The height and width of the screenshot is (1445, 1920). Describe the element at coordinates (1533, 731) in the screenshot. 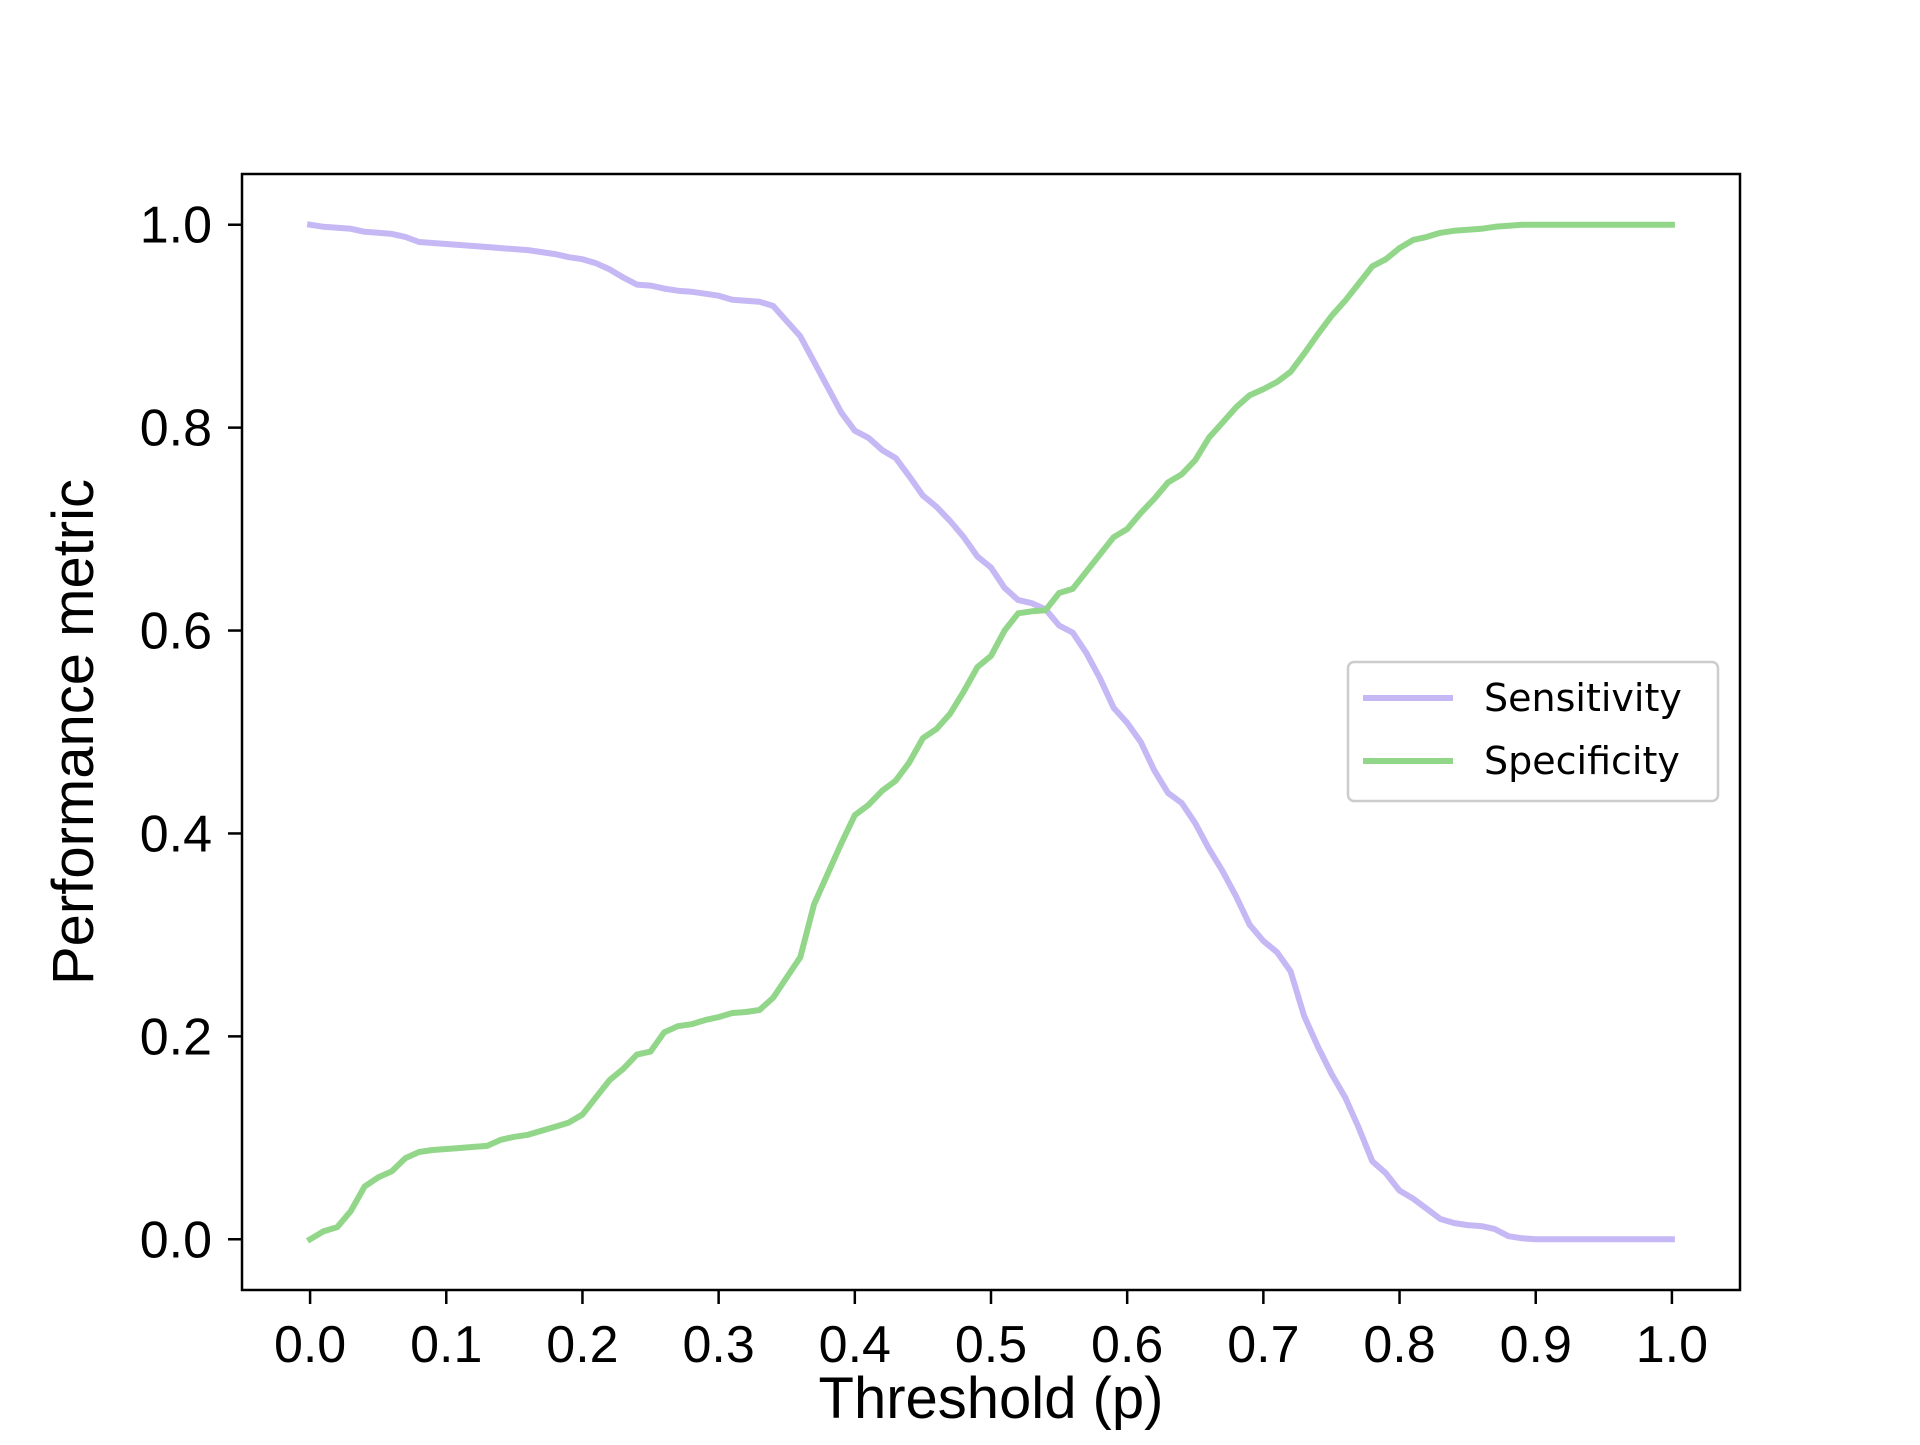

I see `legend: Sensitivity Specificity` at that location.